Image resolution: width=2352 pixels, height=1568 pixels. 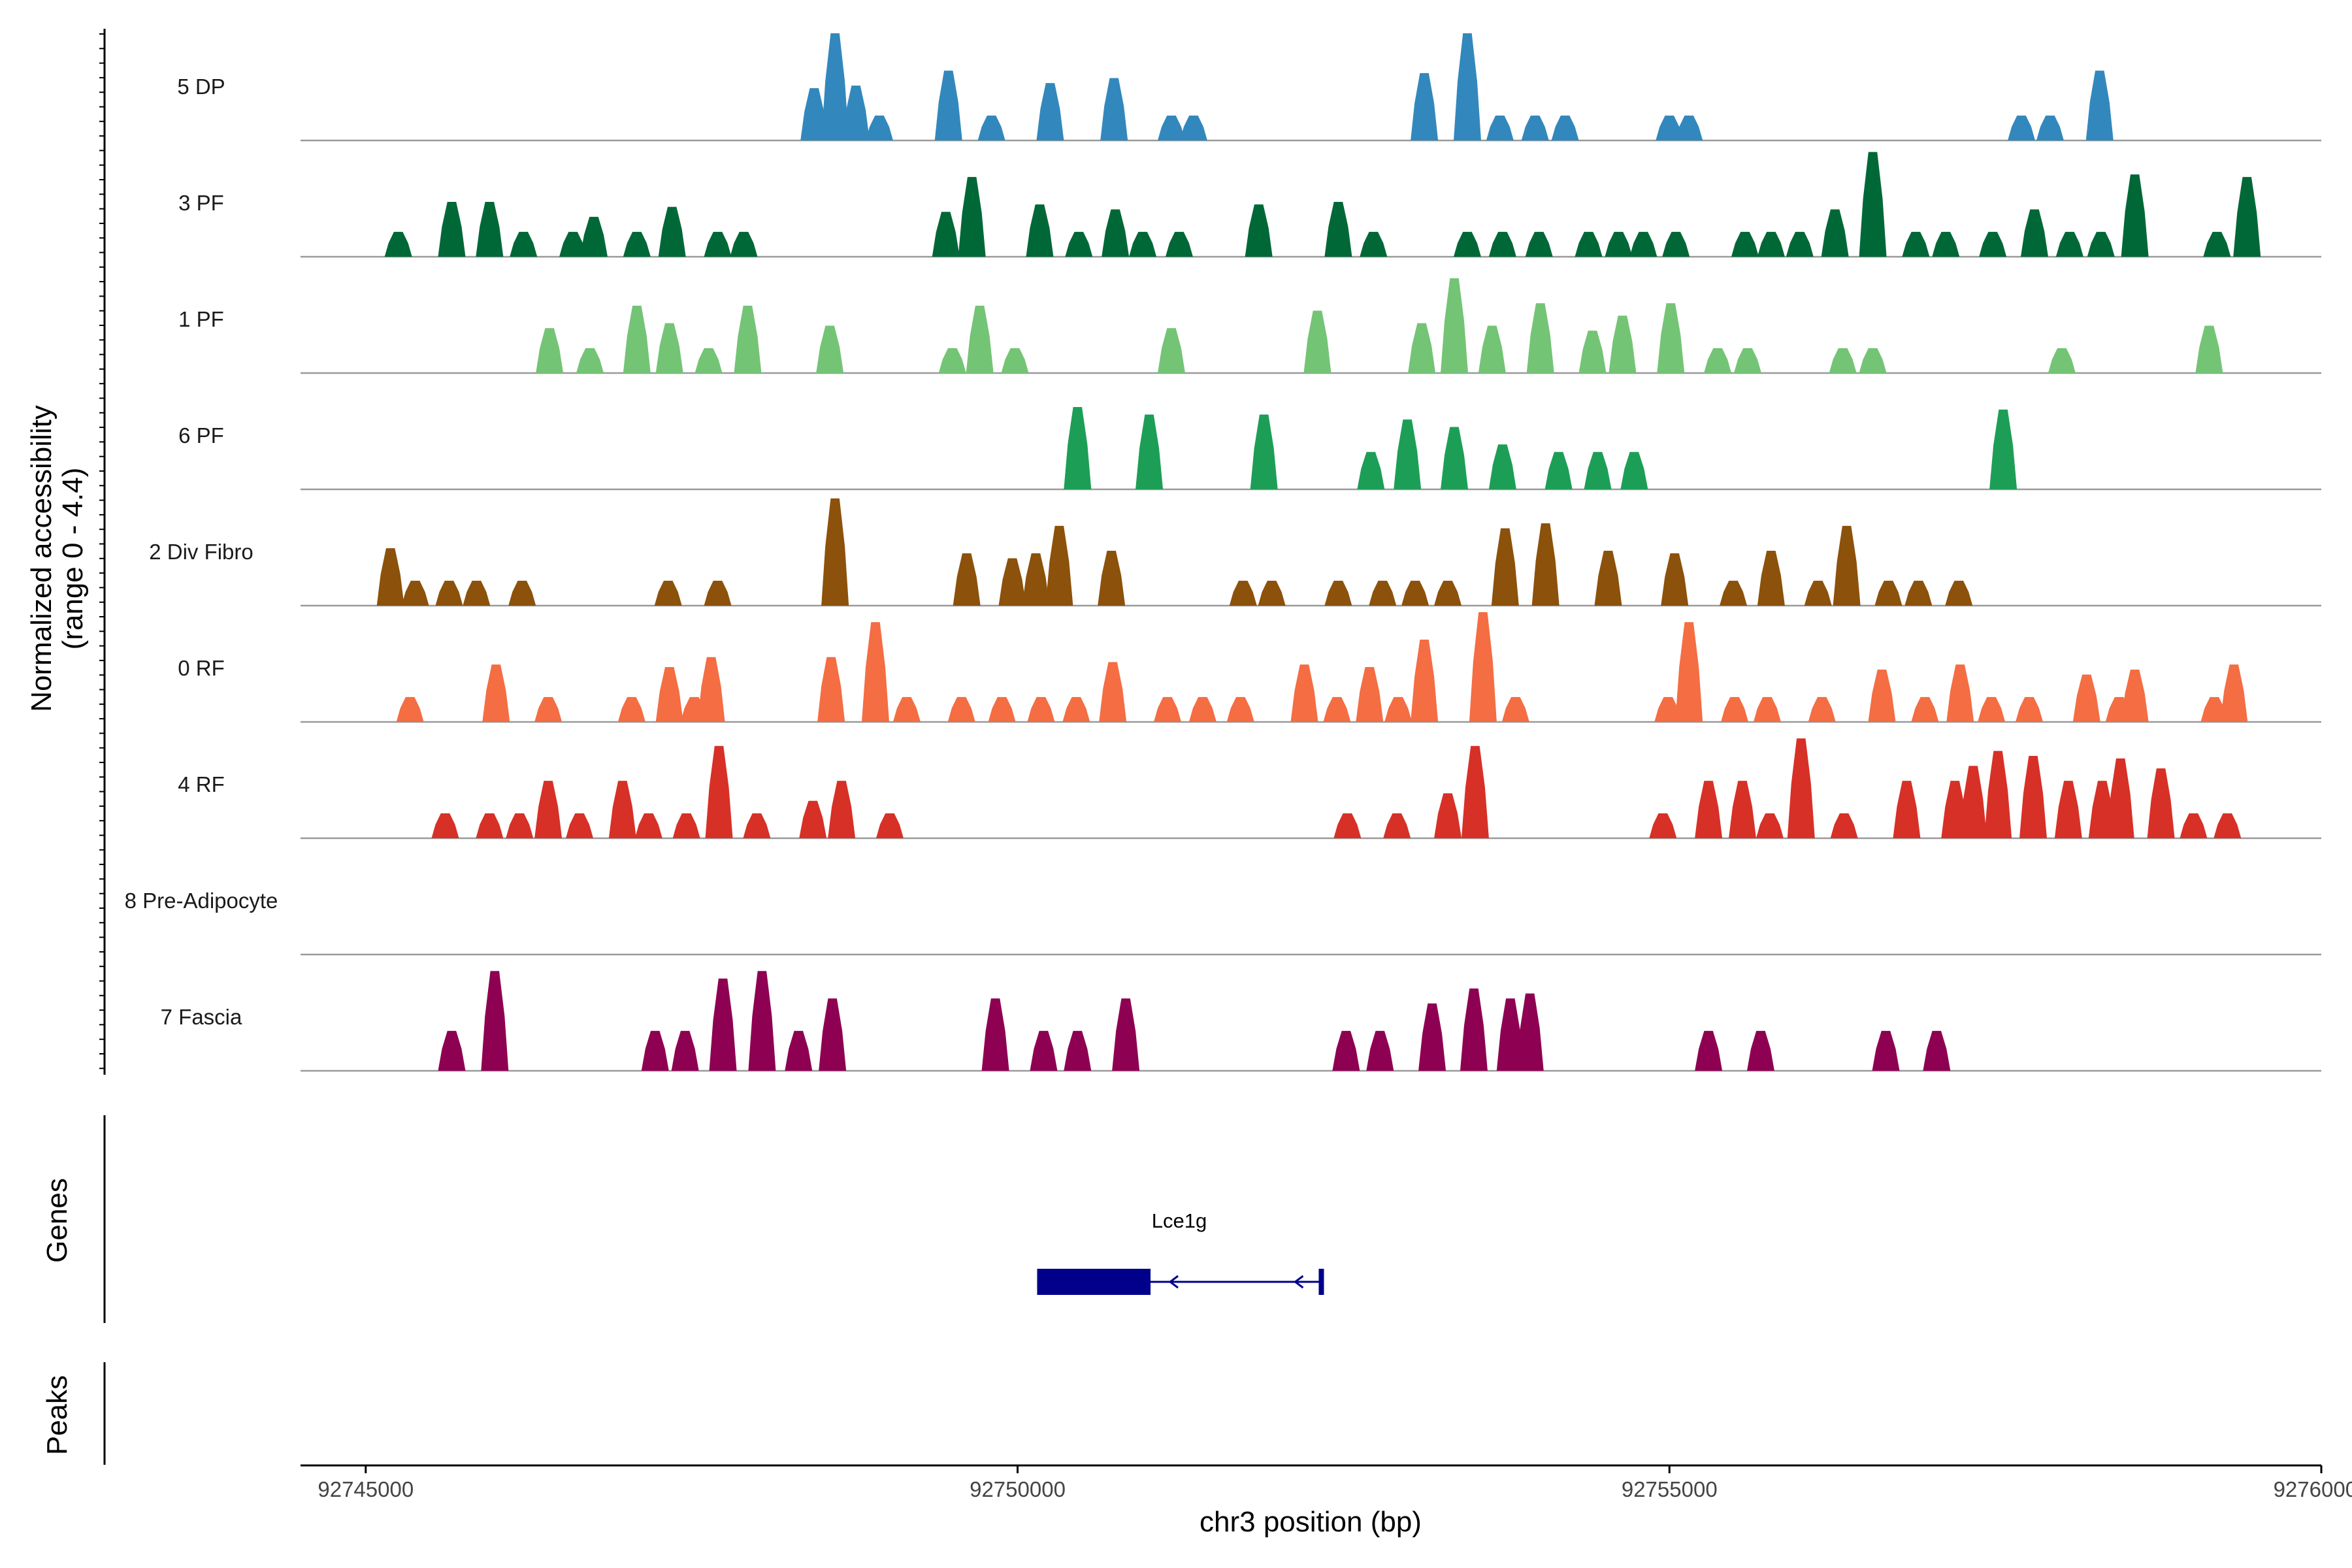 I want to click on x-tick-label: 92760000, so click(x=2313, y=1489).